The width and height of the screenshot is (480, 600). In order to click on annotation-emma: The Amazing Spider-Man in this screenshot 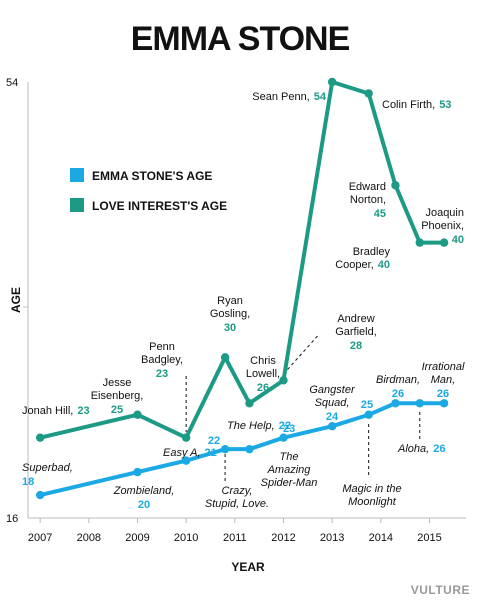, I will do `click(289, 470)`.